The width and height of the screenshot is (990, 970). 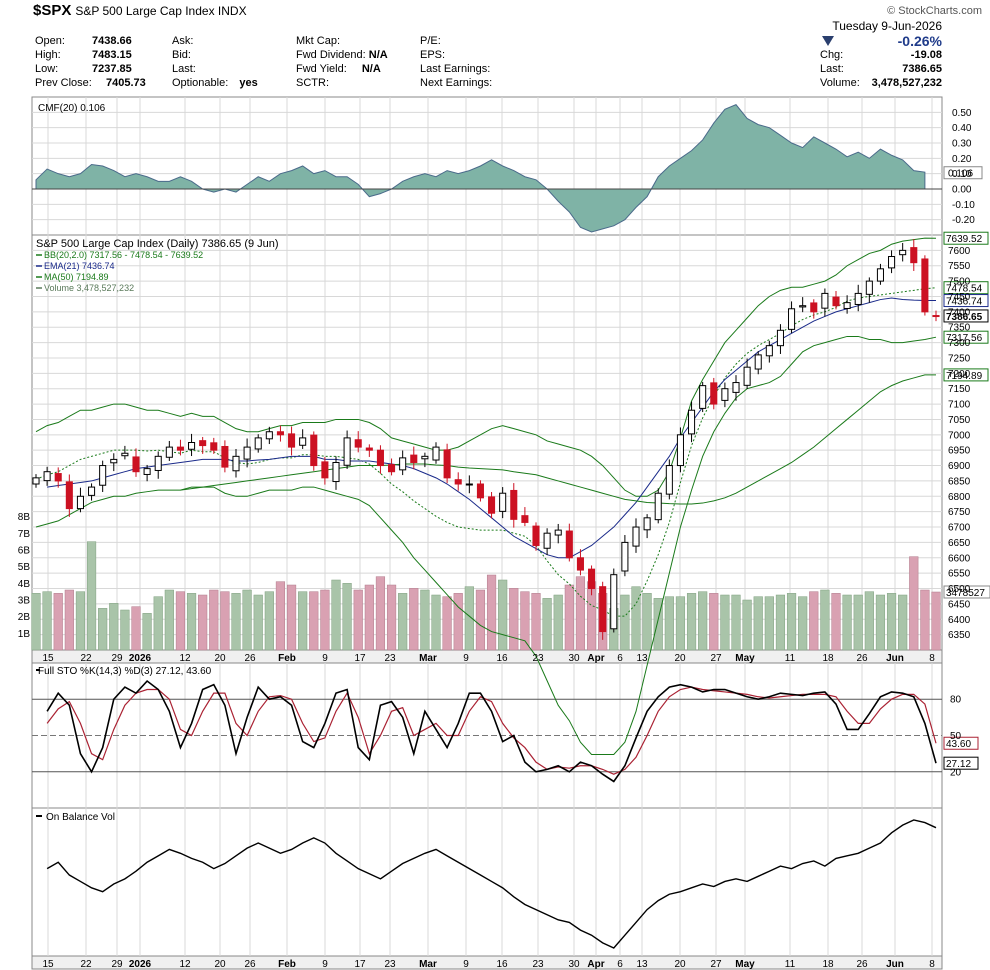 I want to click on last2-label: Last:, so click(x=832, y=69).